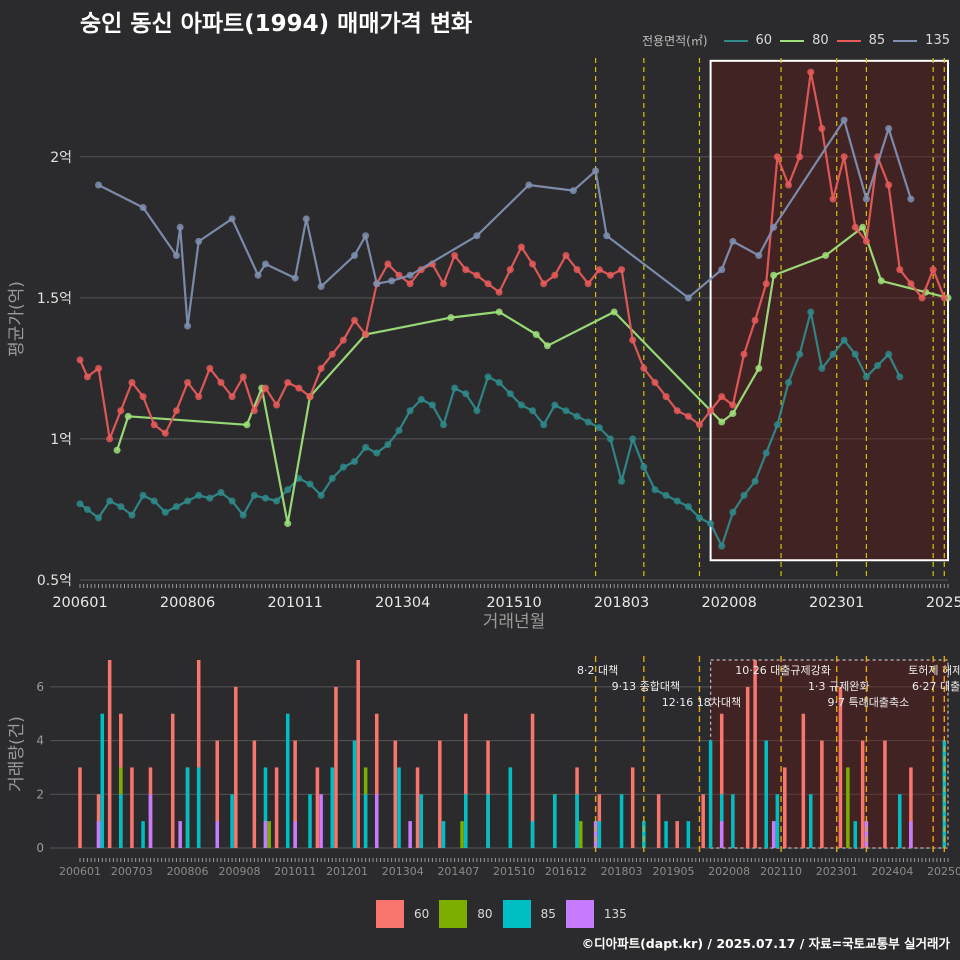 The image size is (960, 960). I want to click on bar-event-label: 토허제 해제, so click(934, 670).